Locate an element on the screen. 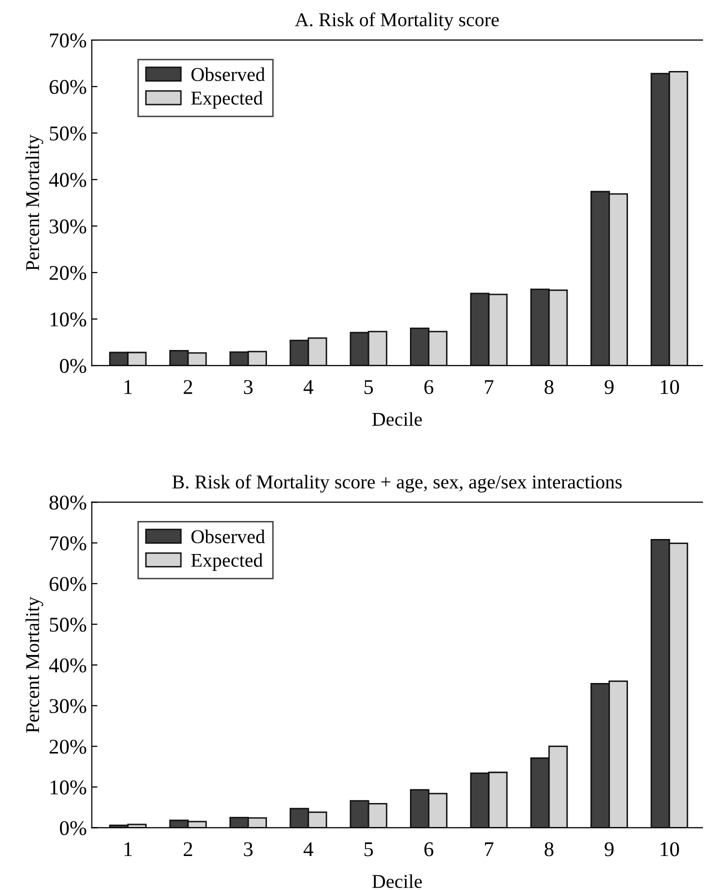  chart-title: B. Risk of Mortality score + age, sex, age/sex interactions is located at coordinates (397, 483).